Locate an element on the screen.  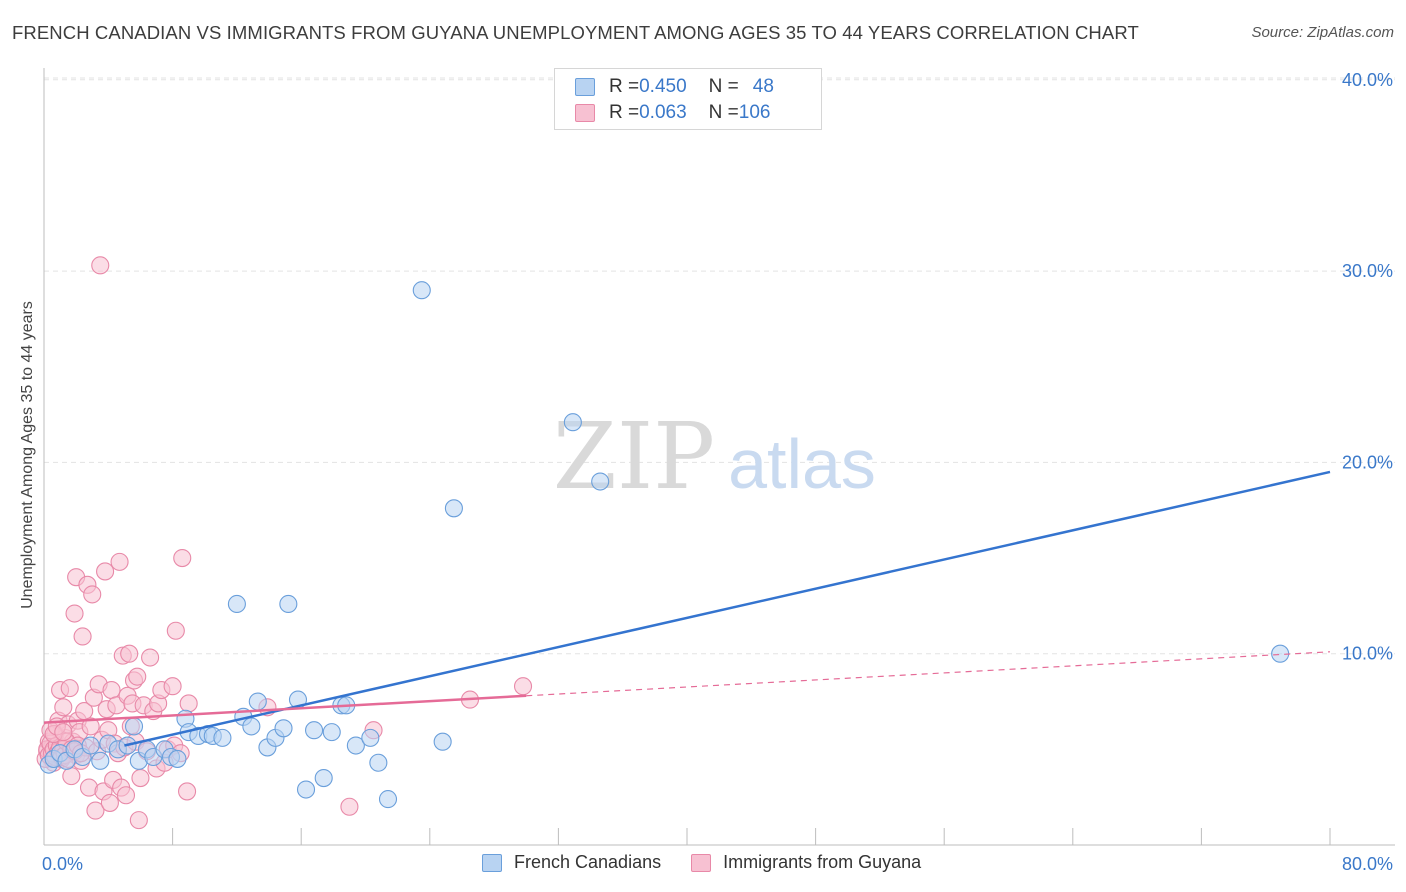
legend-row-immigrants-from-guyana: R = 0.063 N = 106 is located at coordinates (672, 113).